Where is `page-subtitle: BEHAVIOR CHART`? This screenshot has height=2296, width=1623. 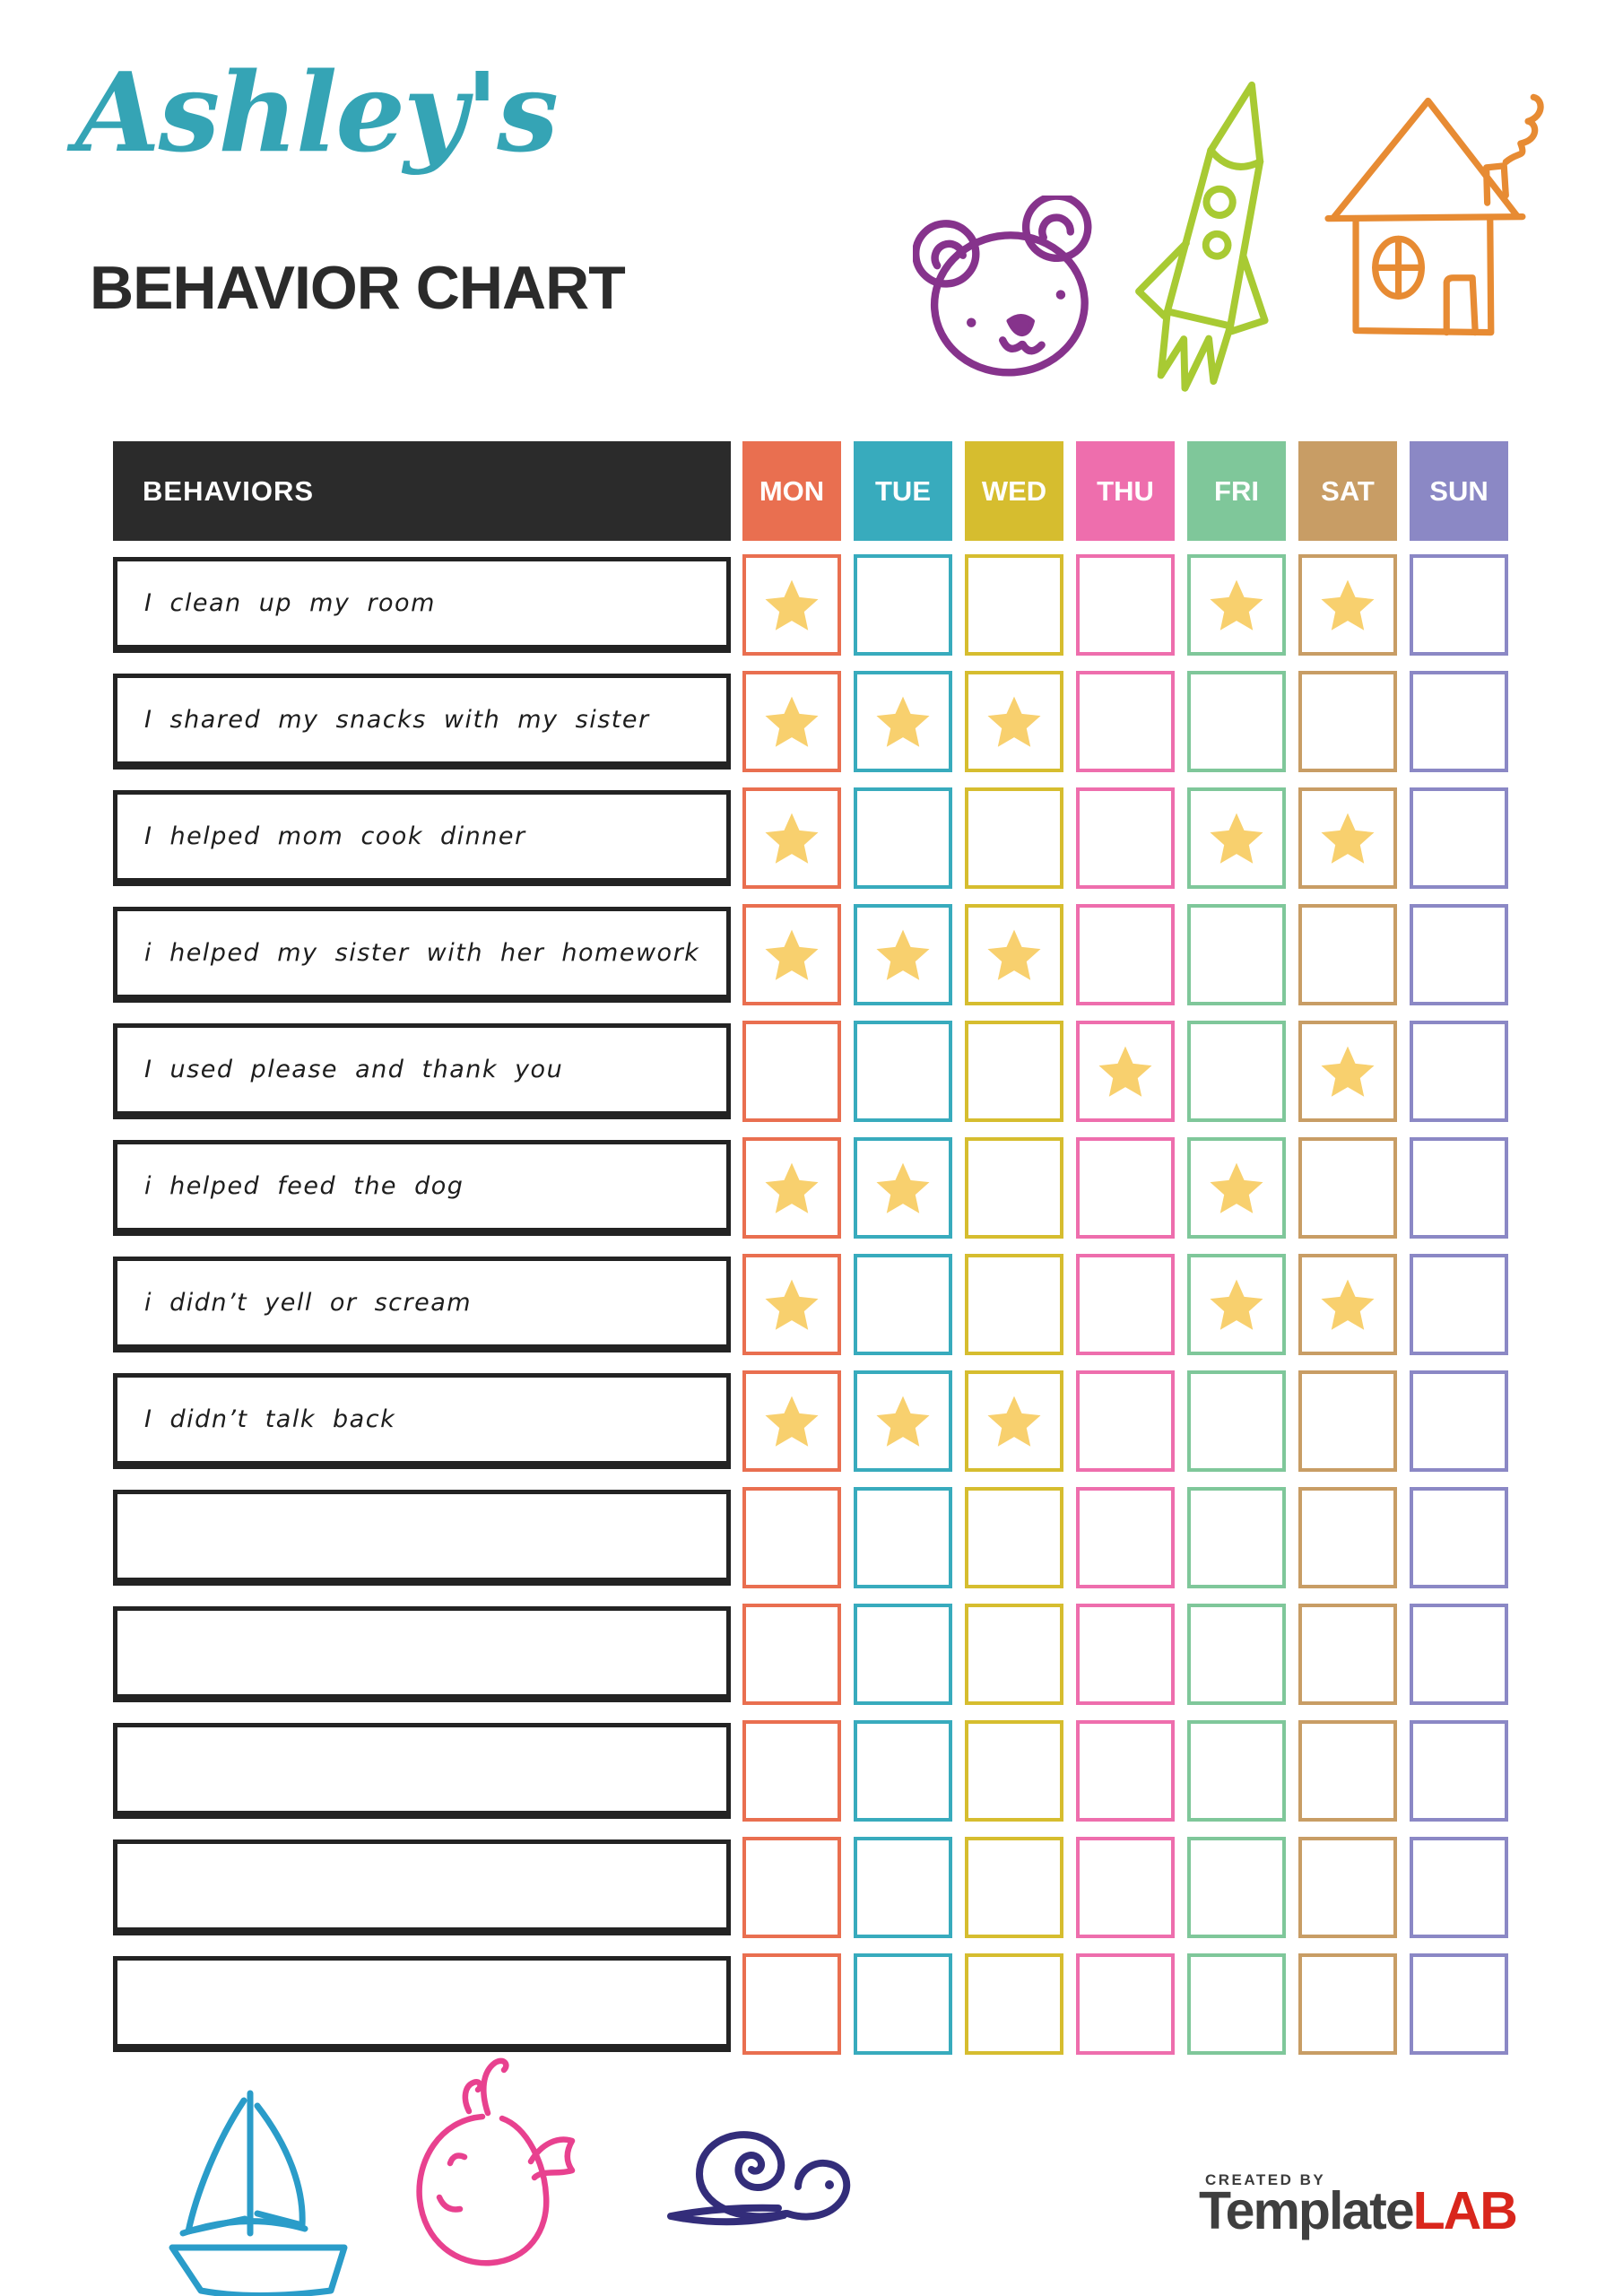 page-subtitle: BEHAVIOR CHART is located at coordinates (358, 288).